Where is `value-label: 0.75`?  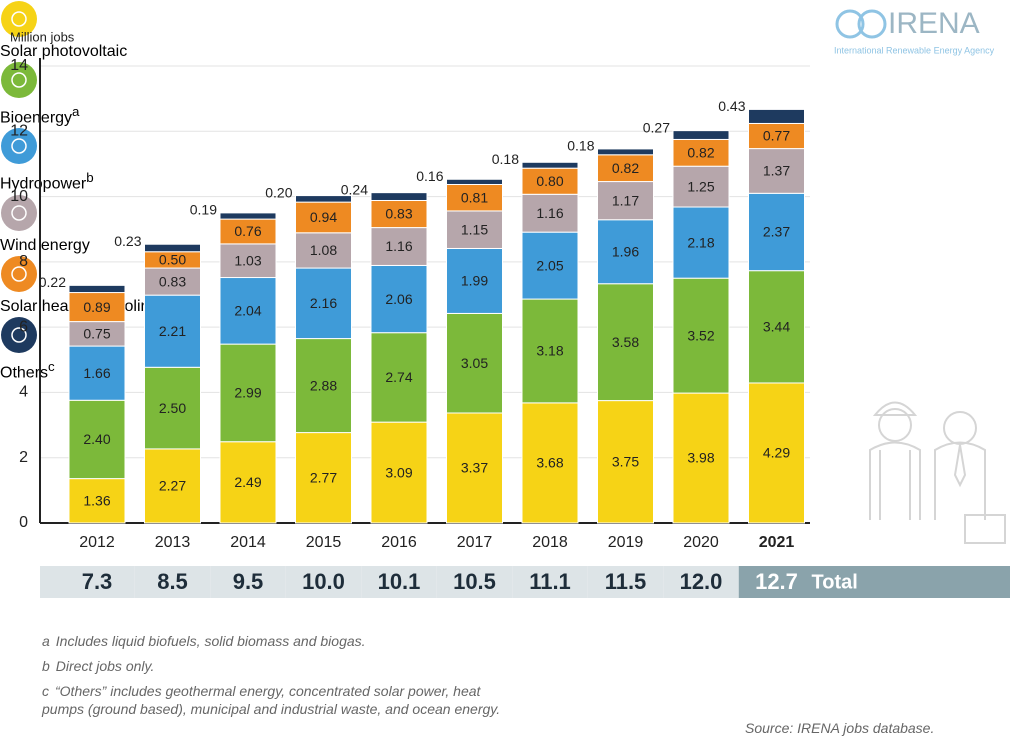
value-label: 0.75 is located at coordinates (96, 334).